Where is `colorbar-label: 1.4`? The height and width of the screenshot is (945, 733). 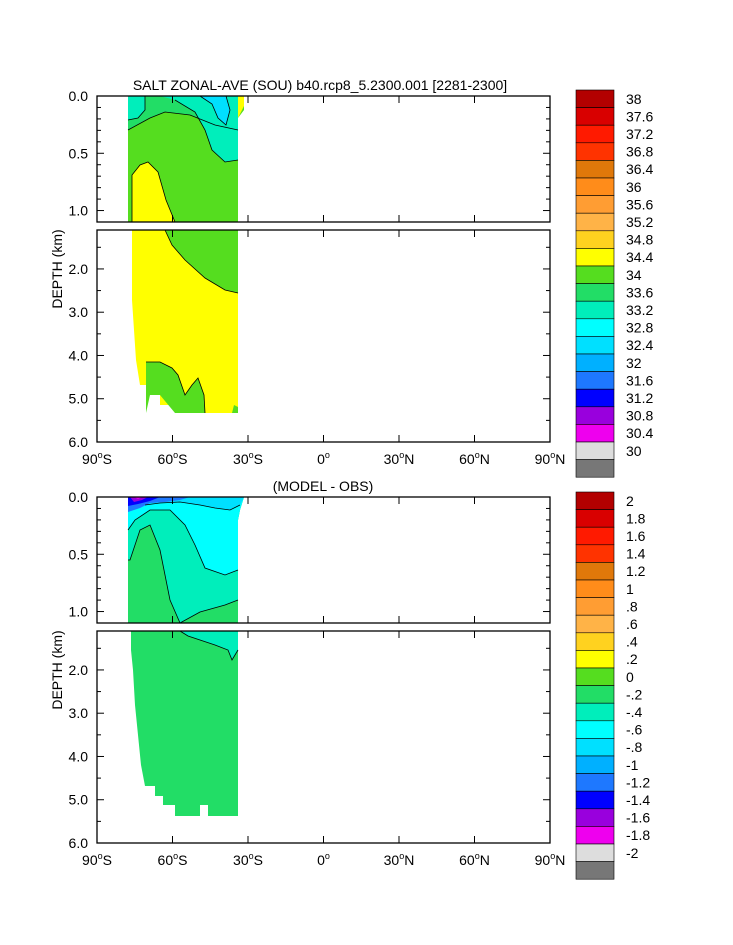 colorbar-label: 1.4 is located at coordinates (636, 554).